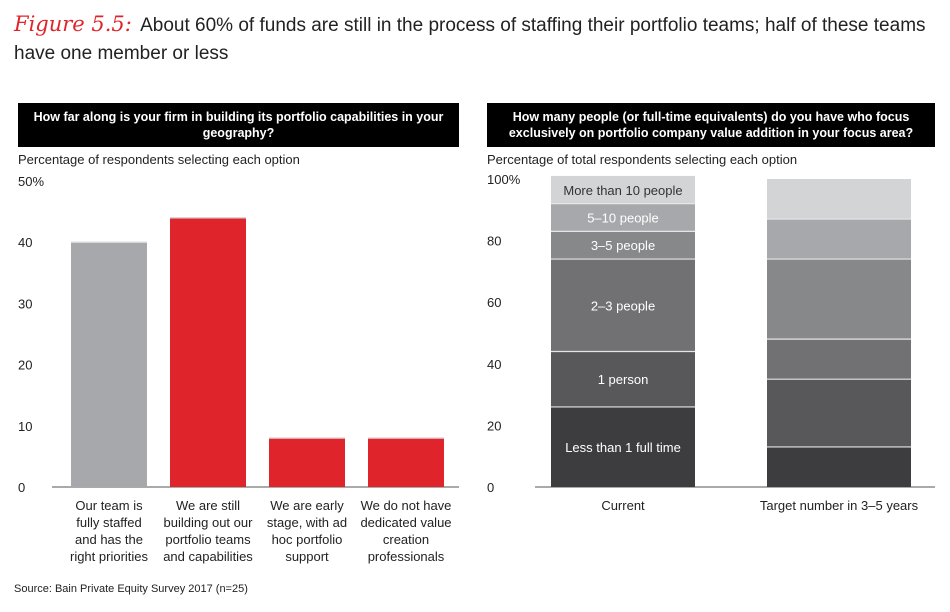 This screenshot has width=950, height=612. What do you see at coordinates (490, 487) in the screenshot?
I see `right-ytick-label: 0` at bounding box center [490, 487].